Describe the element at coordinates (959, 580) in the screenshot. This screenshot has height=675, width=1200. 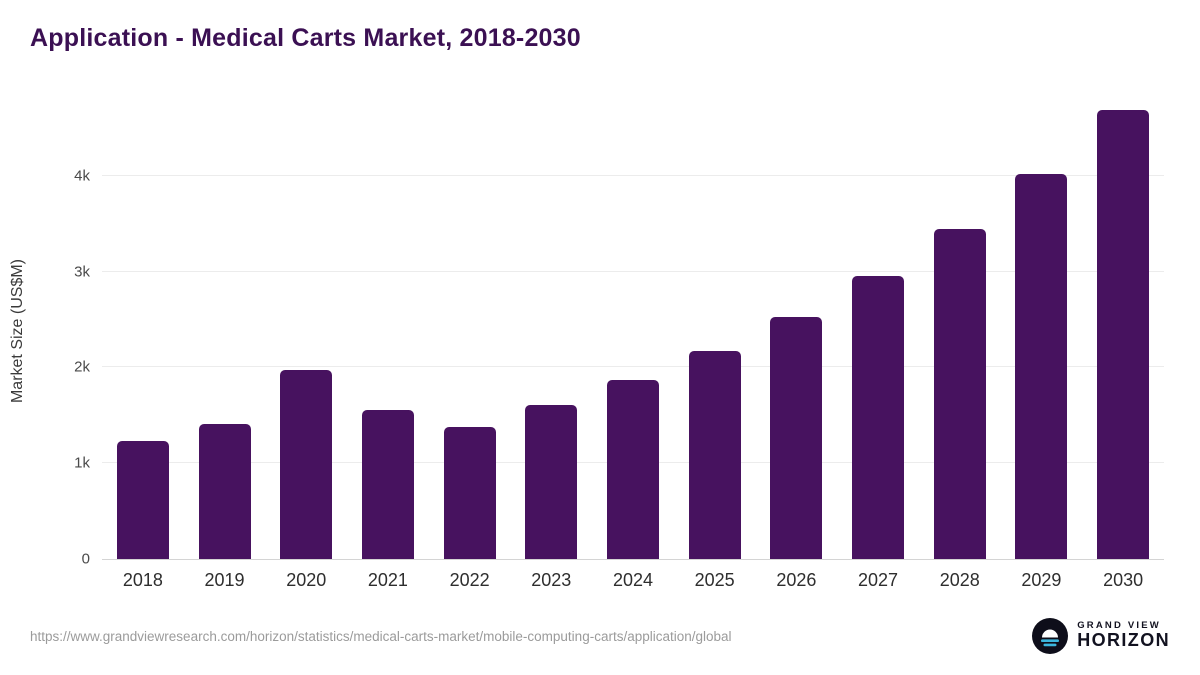
I see `x-tick-label: 2028` at that location.